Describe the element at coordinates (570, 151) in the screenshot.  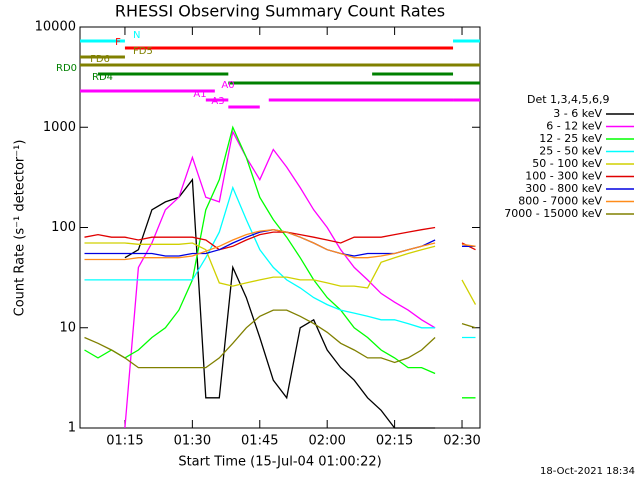
I see `legend-label: 25 - 50 keV` at that location.